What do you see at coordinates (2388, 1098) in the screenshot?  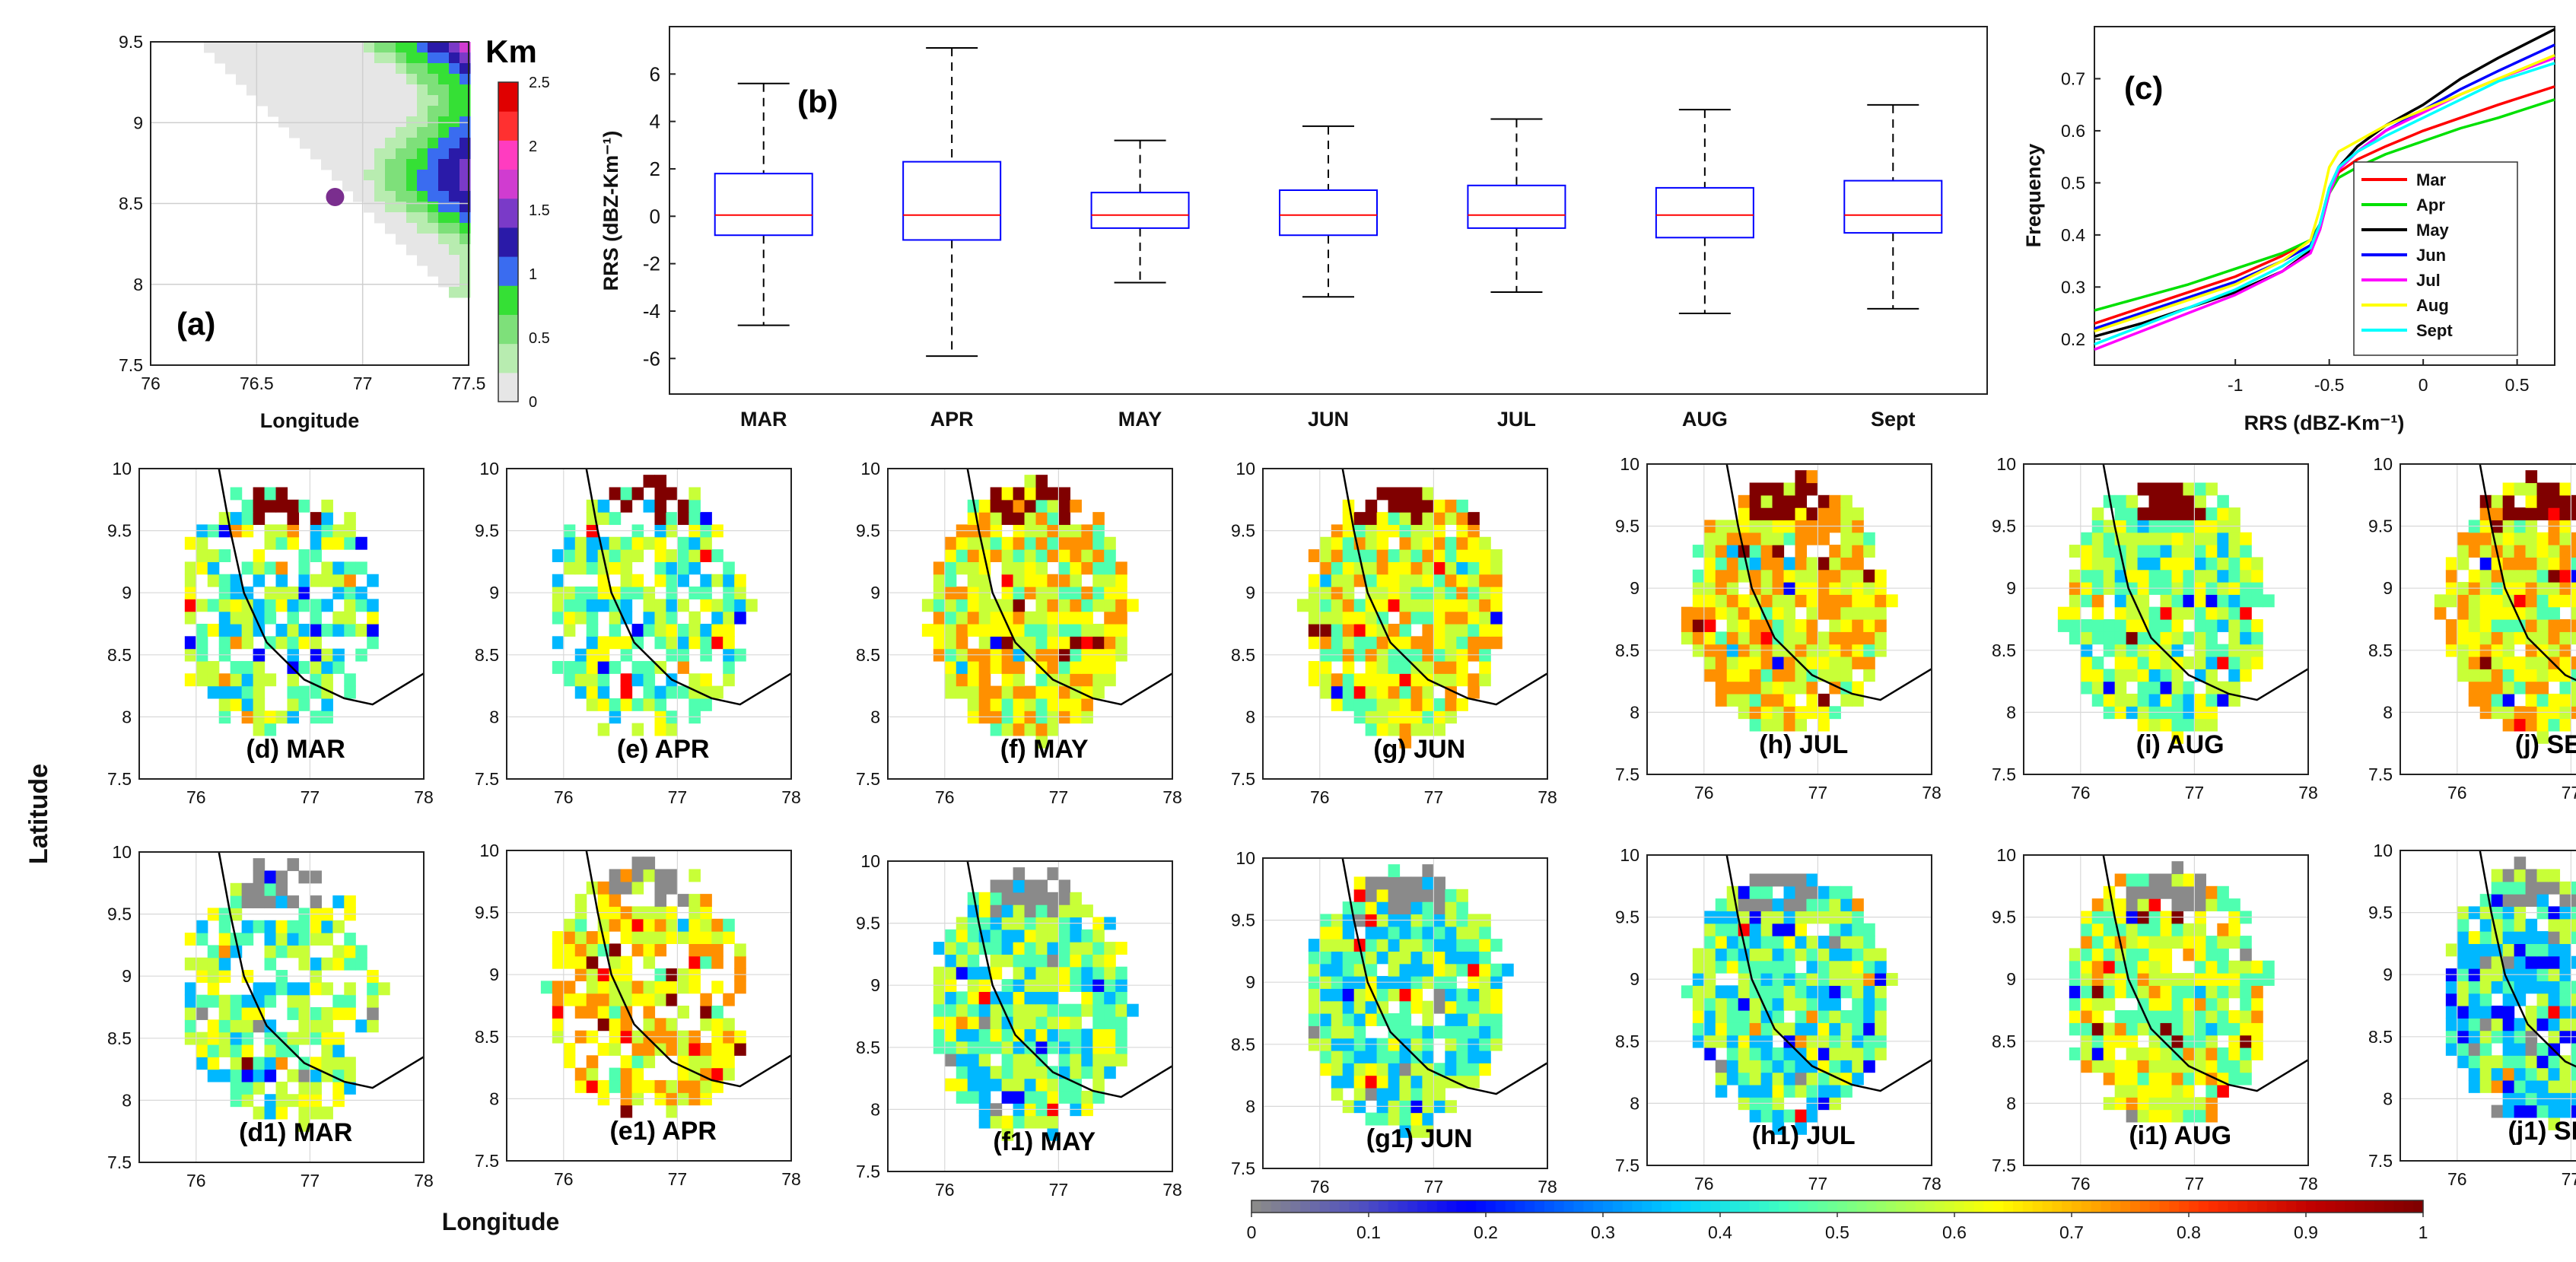 I see `y-tick-label: 8` at bounding box center [2388, 1098].